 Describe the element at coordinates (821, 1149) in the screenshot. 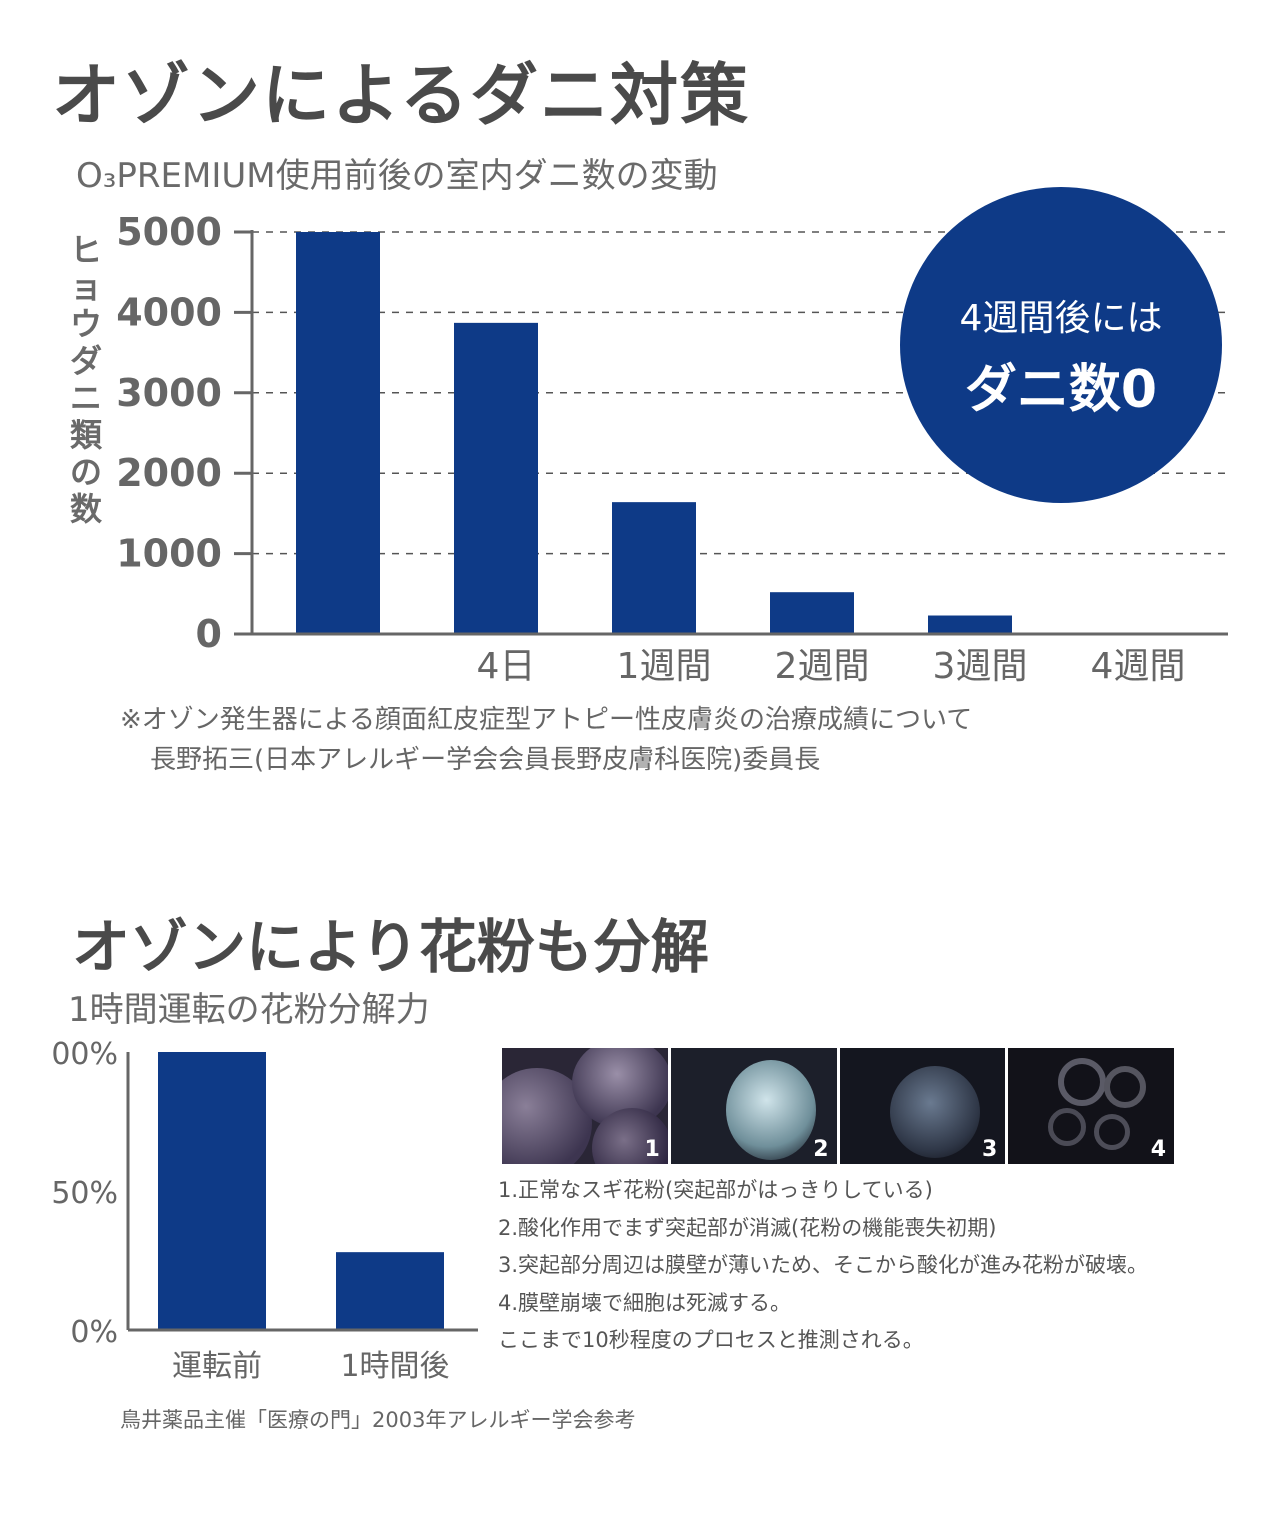

I see `photo-number: 2` at that location.